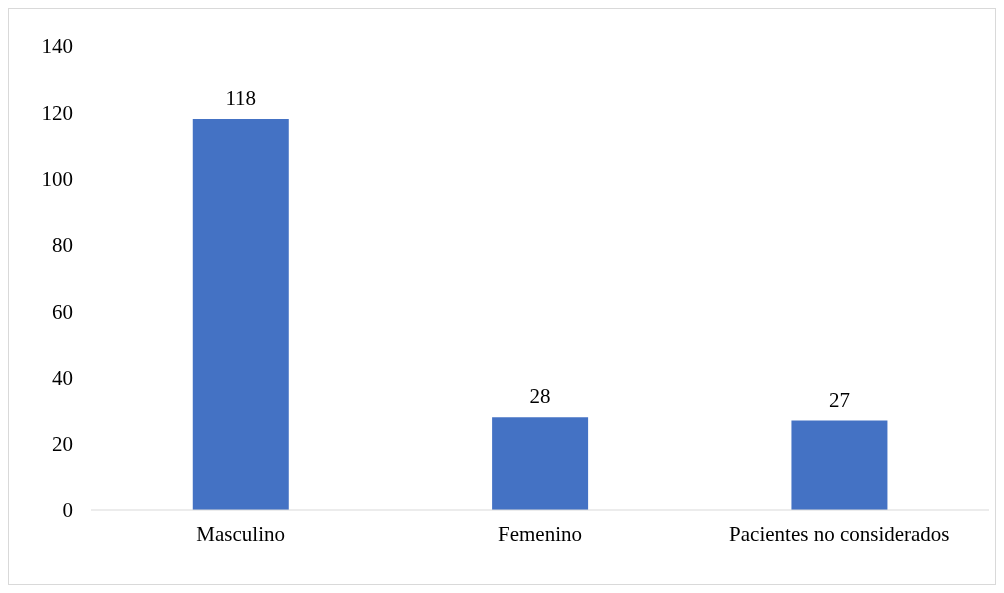  I want to click on x-tick-label: Masculino, so click(240, 533).